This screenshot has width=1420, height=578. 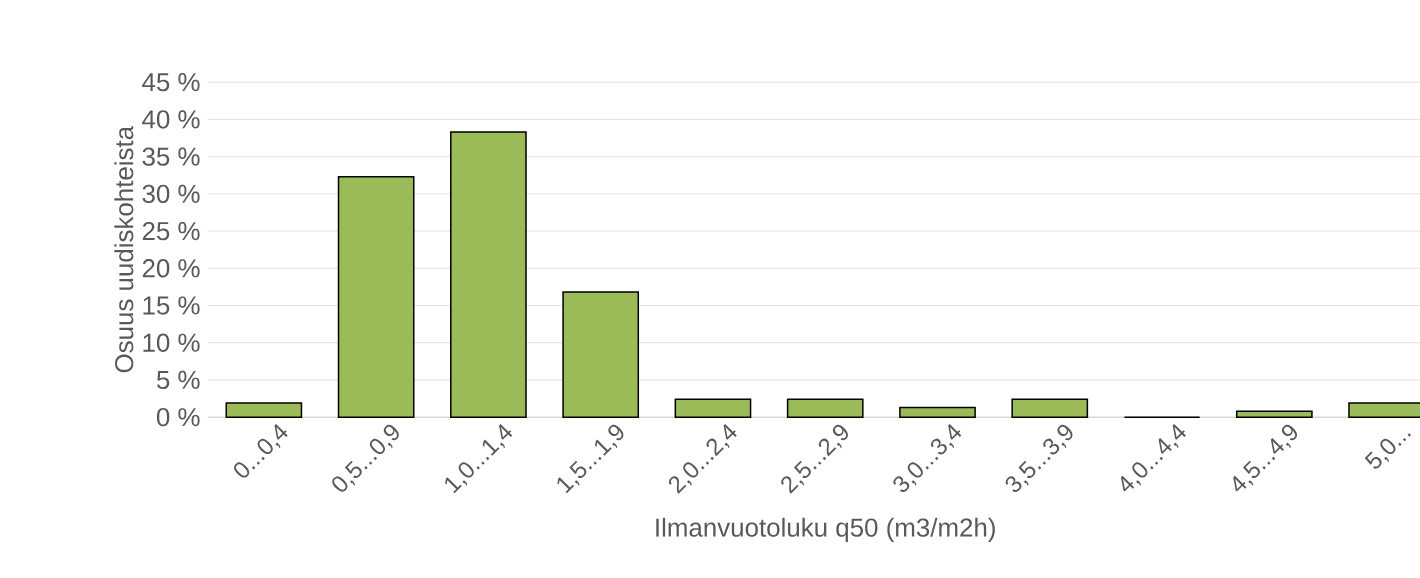 What do you see at coordinates (124, 249) in the screenshot?
I see `y-axis-title: Osuus uudiskohteista` at bounding box center [124, 249].